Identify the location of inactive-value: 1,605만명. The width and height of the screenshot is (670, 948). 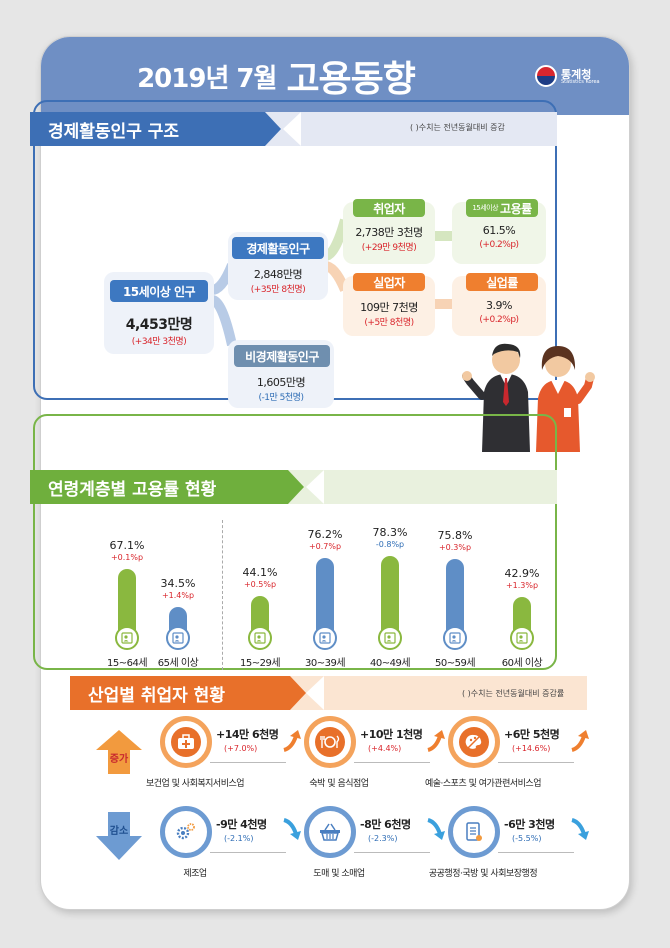
(281, 382).